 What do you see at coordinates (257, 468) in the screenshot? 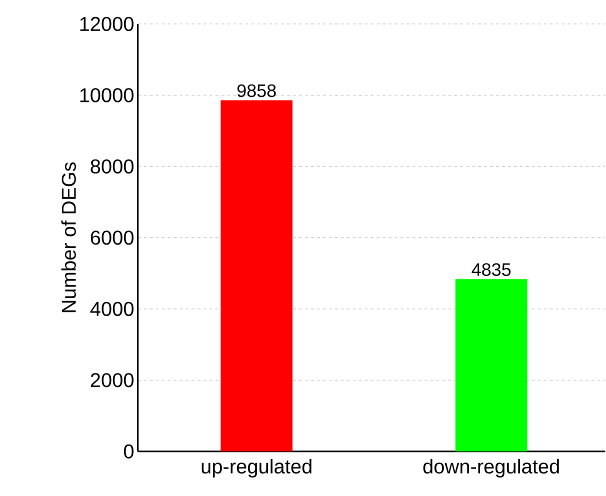
I see `x-tick-label: up-regulated` at bounding box center [257, 468].